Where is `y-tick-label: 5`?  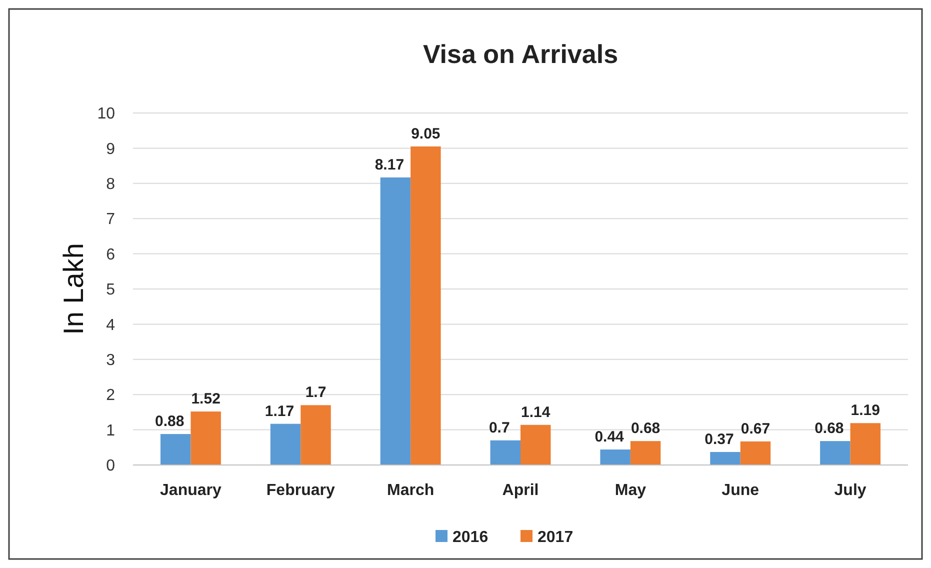
y-tick-label: 5 is located at coordinates (111, 290).